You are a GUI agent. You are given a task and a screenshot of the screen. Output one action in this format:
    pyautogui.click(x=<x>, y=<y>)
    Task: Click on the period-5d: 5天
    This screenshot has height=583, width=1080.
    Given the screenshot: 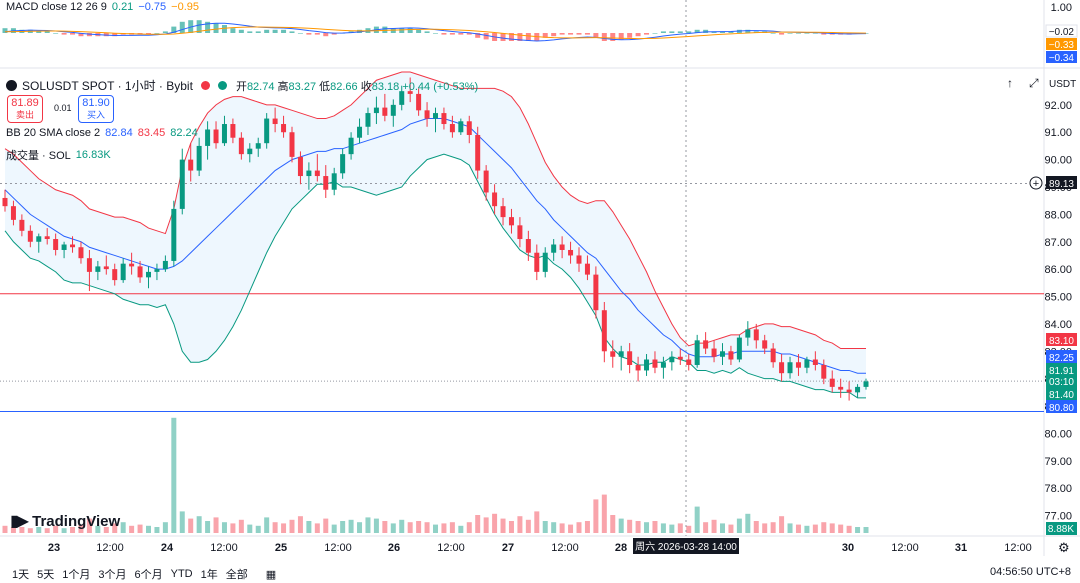 What is the action you would take?
    pyautogui.click(x=46, y=575)
    